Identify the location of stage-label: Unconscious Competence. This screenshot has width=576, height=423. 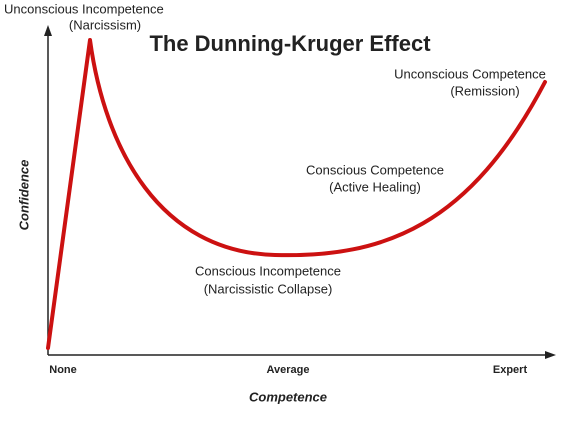
(470, 73).